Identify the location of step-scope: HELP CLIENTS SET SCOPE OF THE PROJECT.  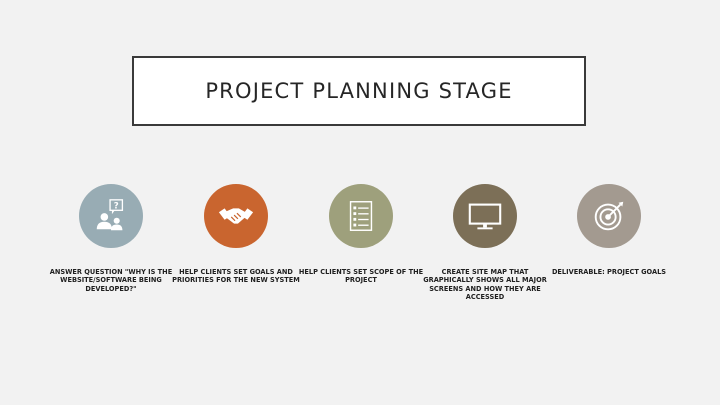
(361, 234).